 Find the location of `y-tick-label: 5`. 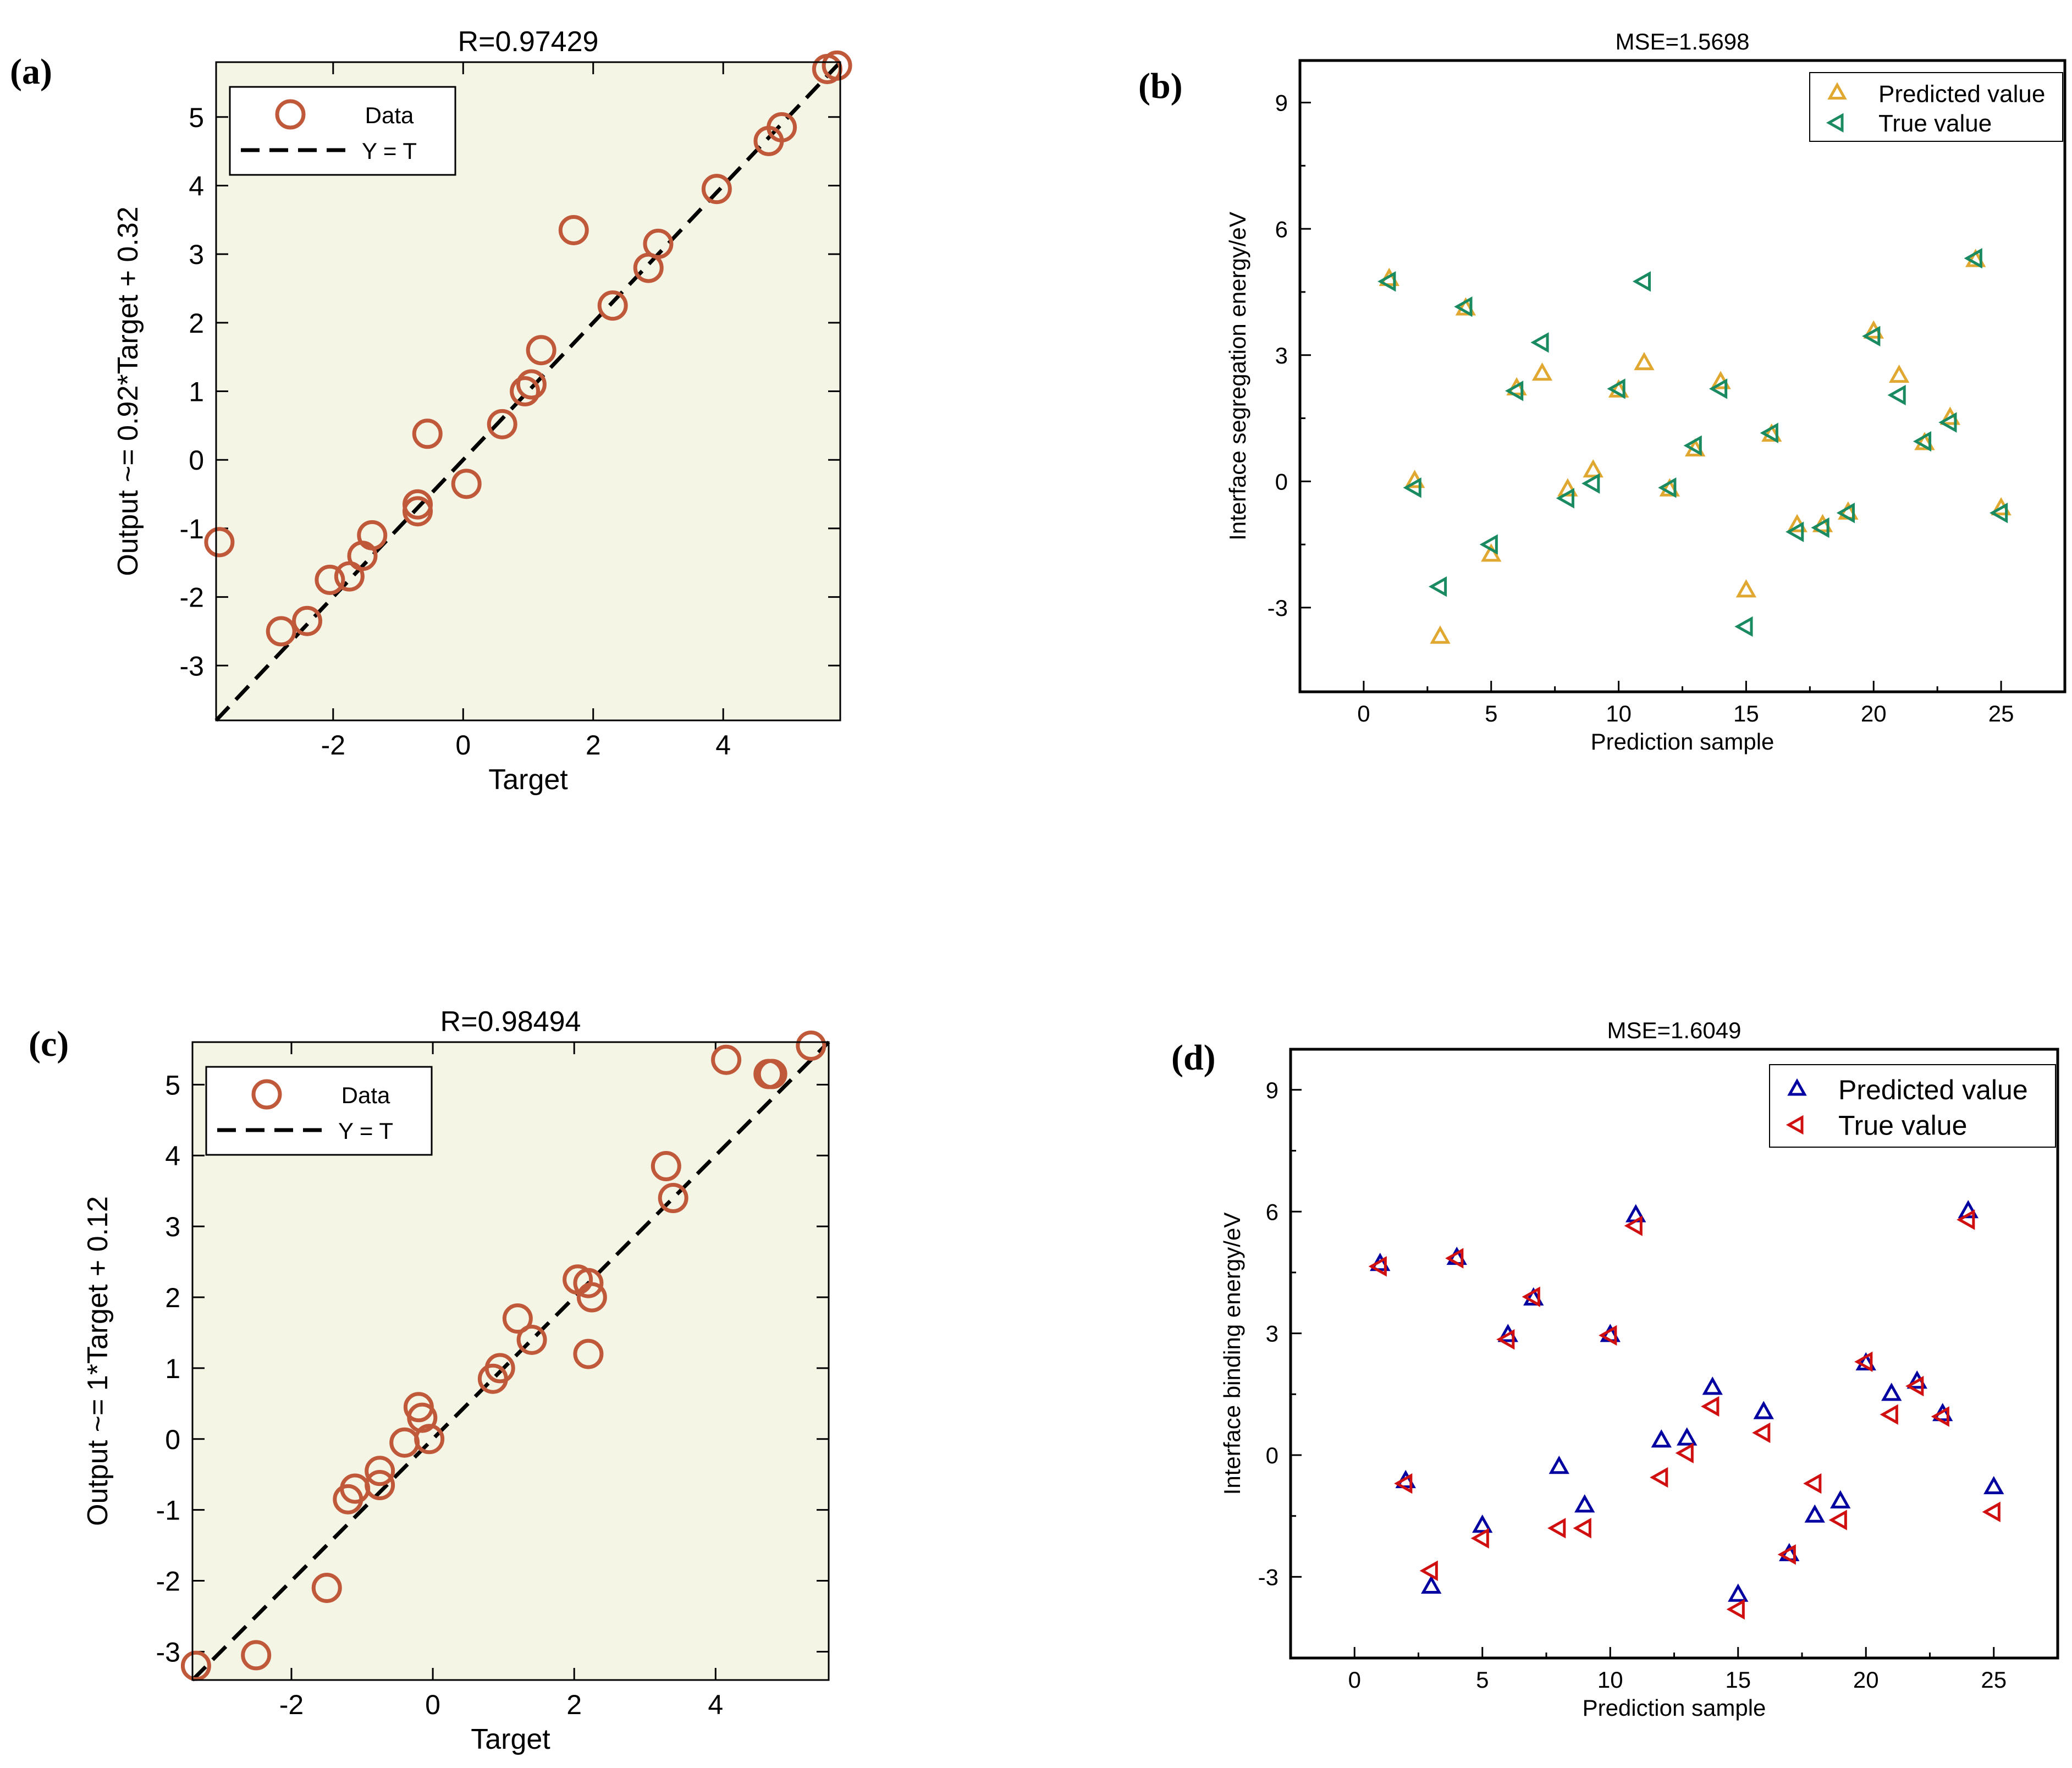

y-tick-label: 5 is located at coordinates (196, 117).